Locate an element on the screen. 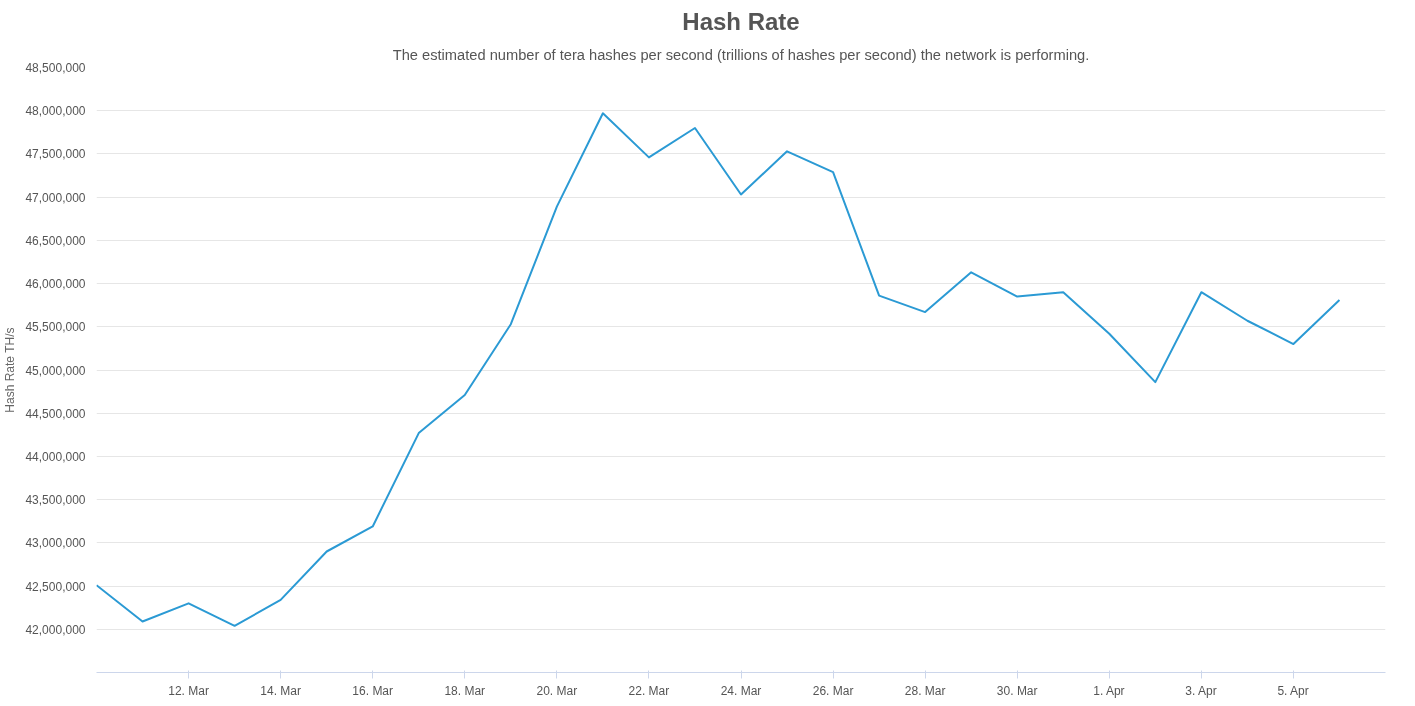 Image resolution: width=1415 pixels, height=706 pixels. chart-title: Hash Rate is located at coordinates (741, 21).